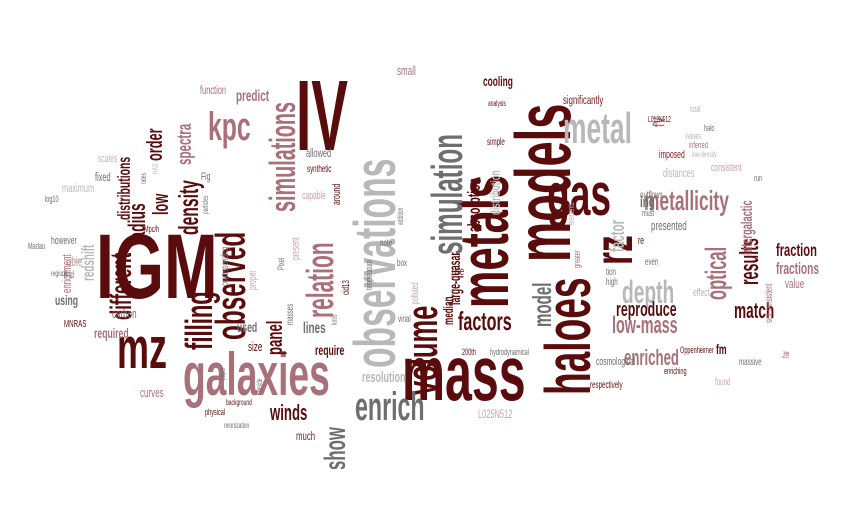 The height and width of the screenshot is (528, 842). I want to click on cloud-word: simulation, so click(447, 194).